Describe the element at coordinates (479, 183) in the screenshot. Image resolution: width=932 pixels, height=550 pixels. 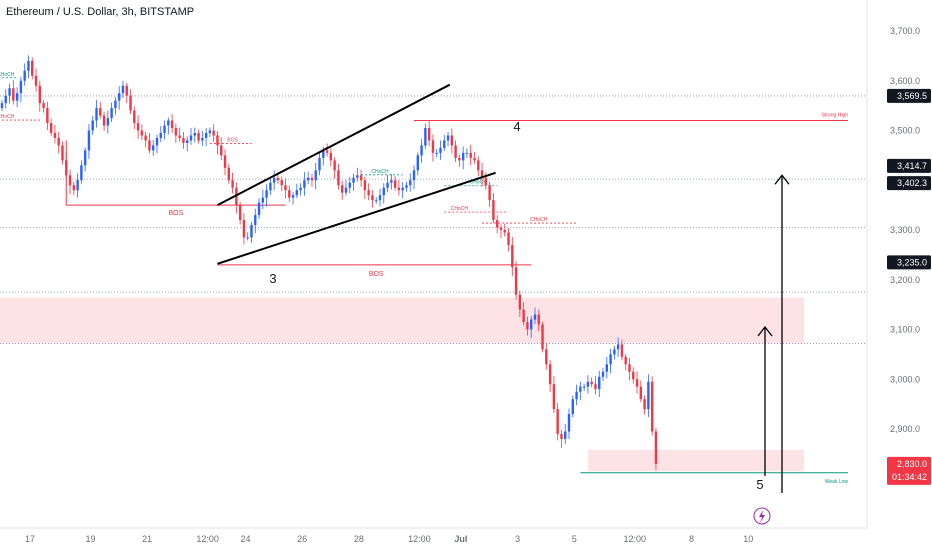
I see `annotation-label: CHoCH` at that location.